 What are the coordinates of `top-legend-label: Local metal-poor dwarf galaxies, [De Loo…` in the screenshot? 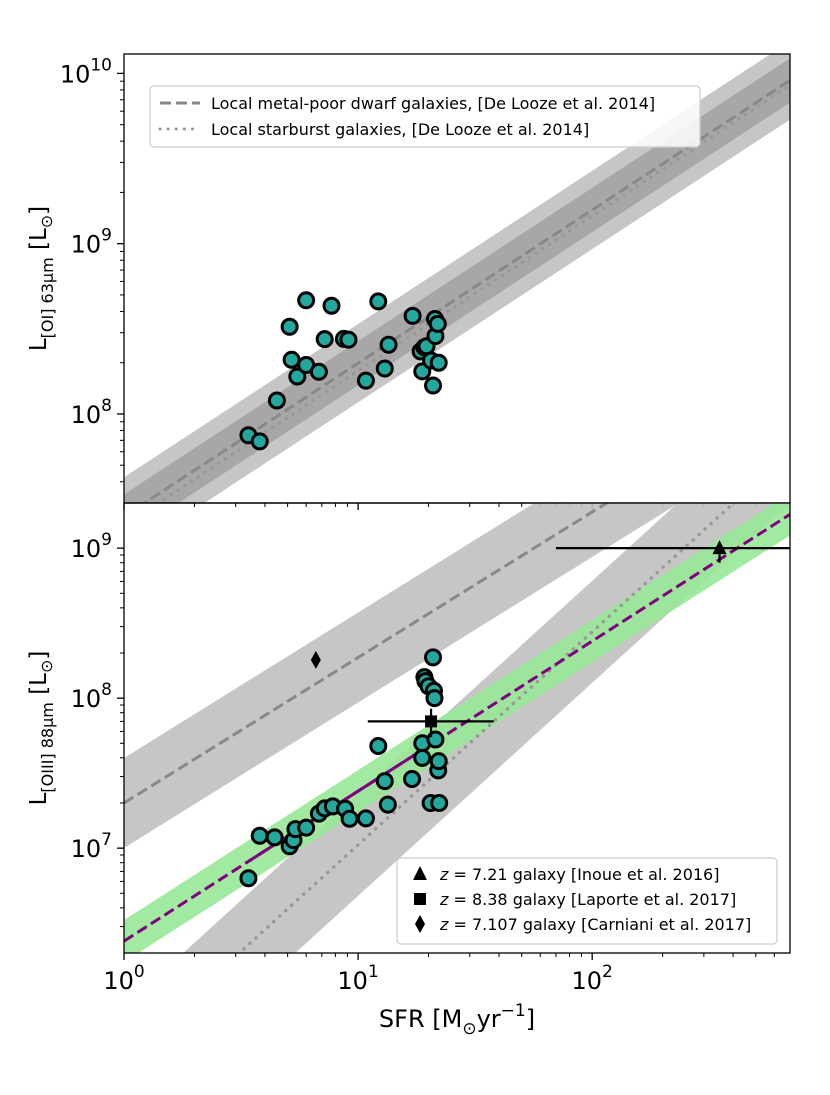 It's located at (433, 103).